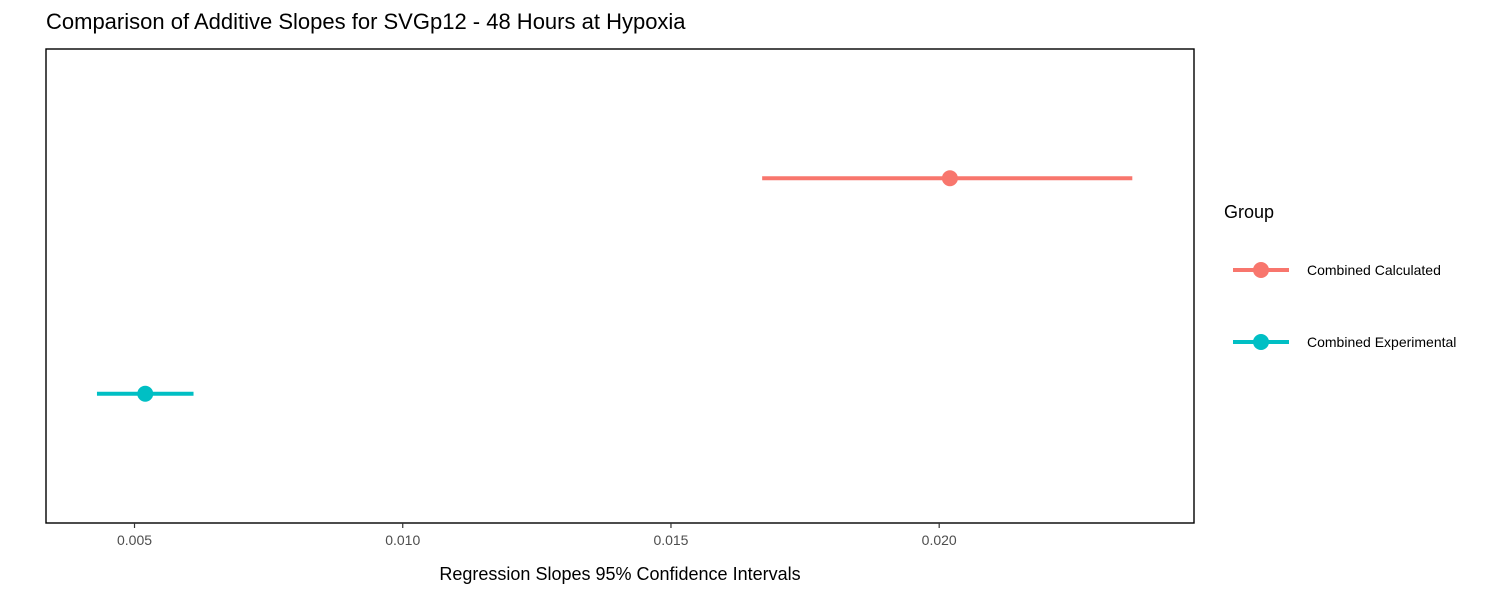 The width and height of the screenshot is (1500, 600). What do you see at coordinates (402, 540) in the screenshot?
I see `x-tick-label: 0.010` at bounding box center [402, 540].